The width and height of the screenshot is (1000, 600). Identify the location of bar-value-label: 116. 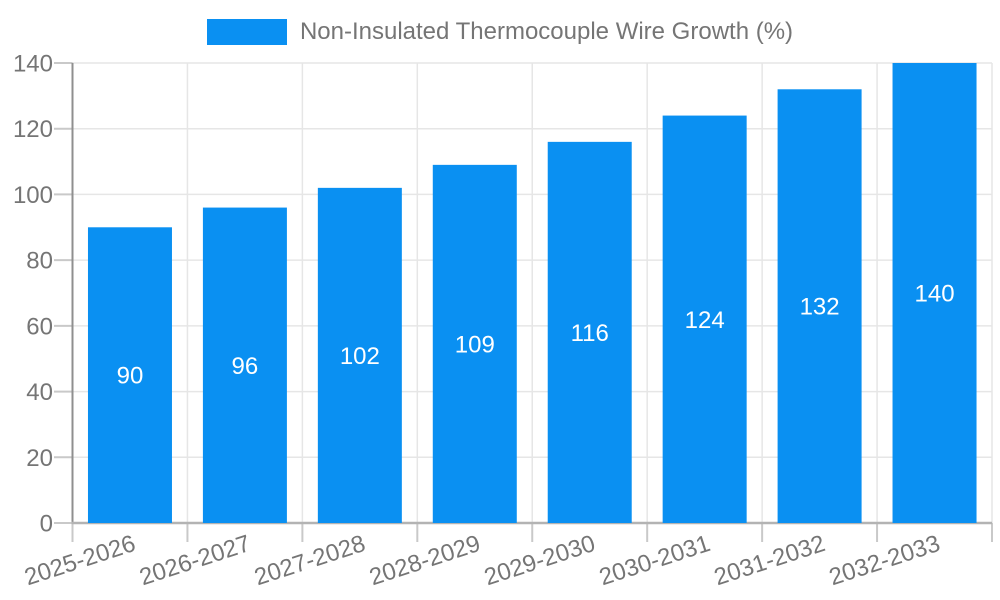
(590, 333).